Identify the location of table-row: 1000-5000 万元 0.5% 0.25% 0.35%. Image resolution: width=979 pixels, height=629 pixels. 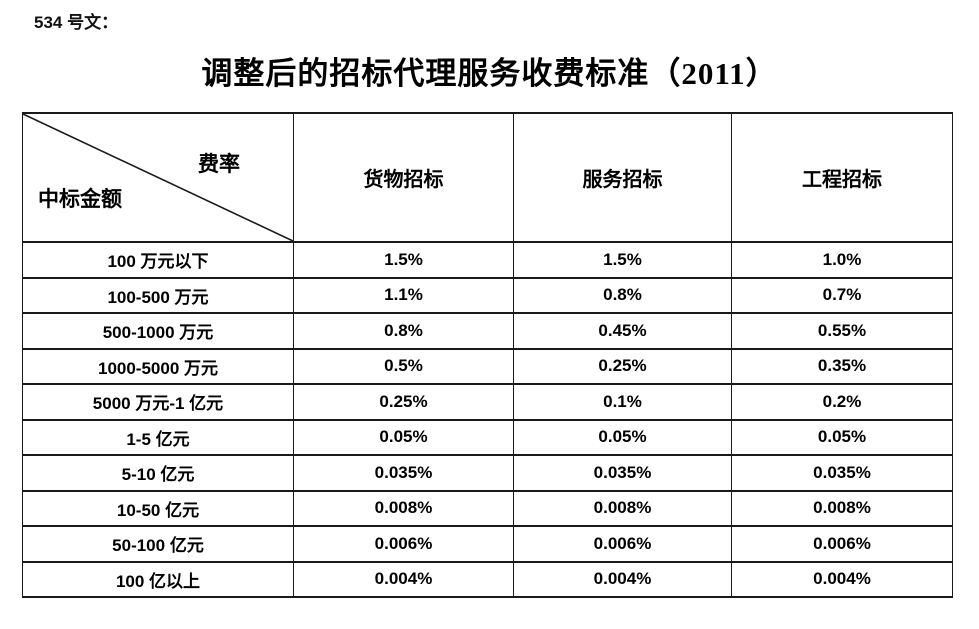
(487, 366).